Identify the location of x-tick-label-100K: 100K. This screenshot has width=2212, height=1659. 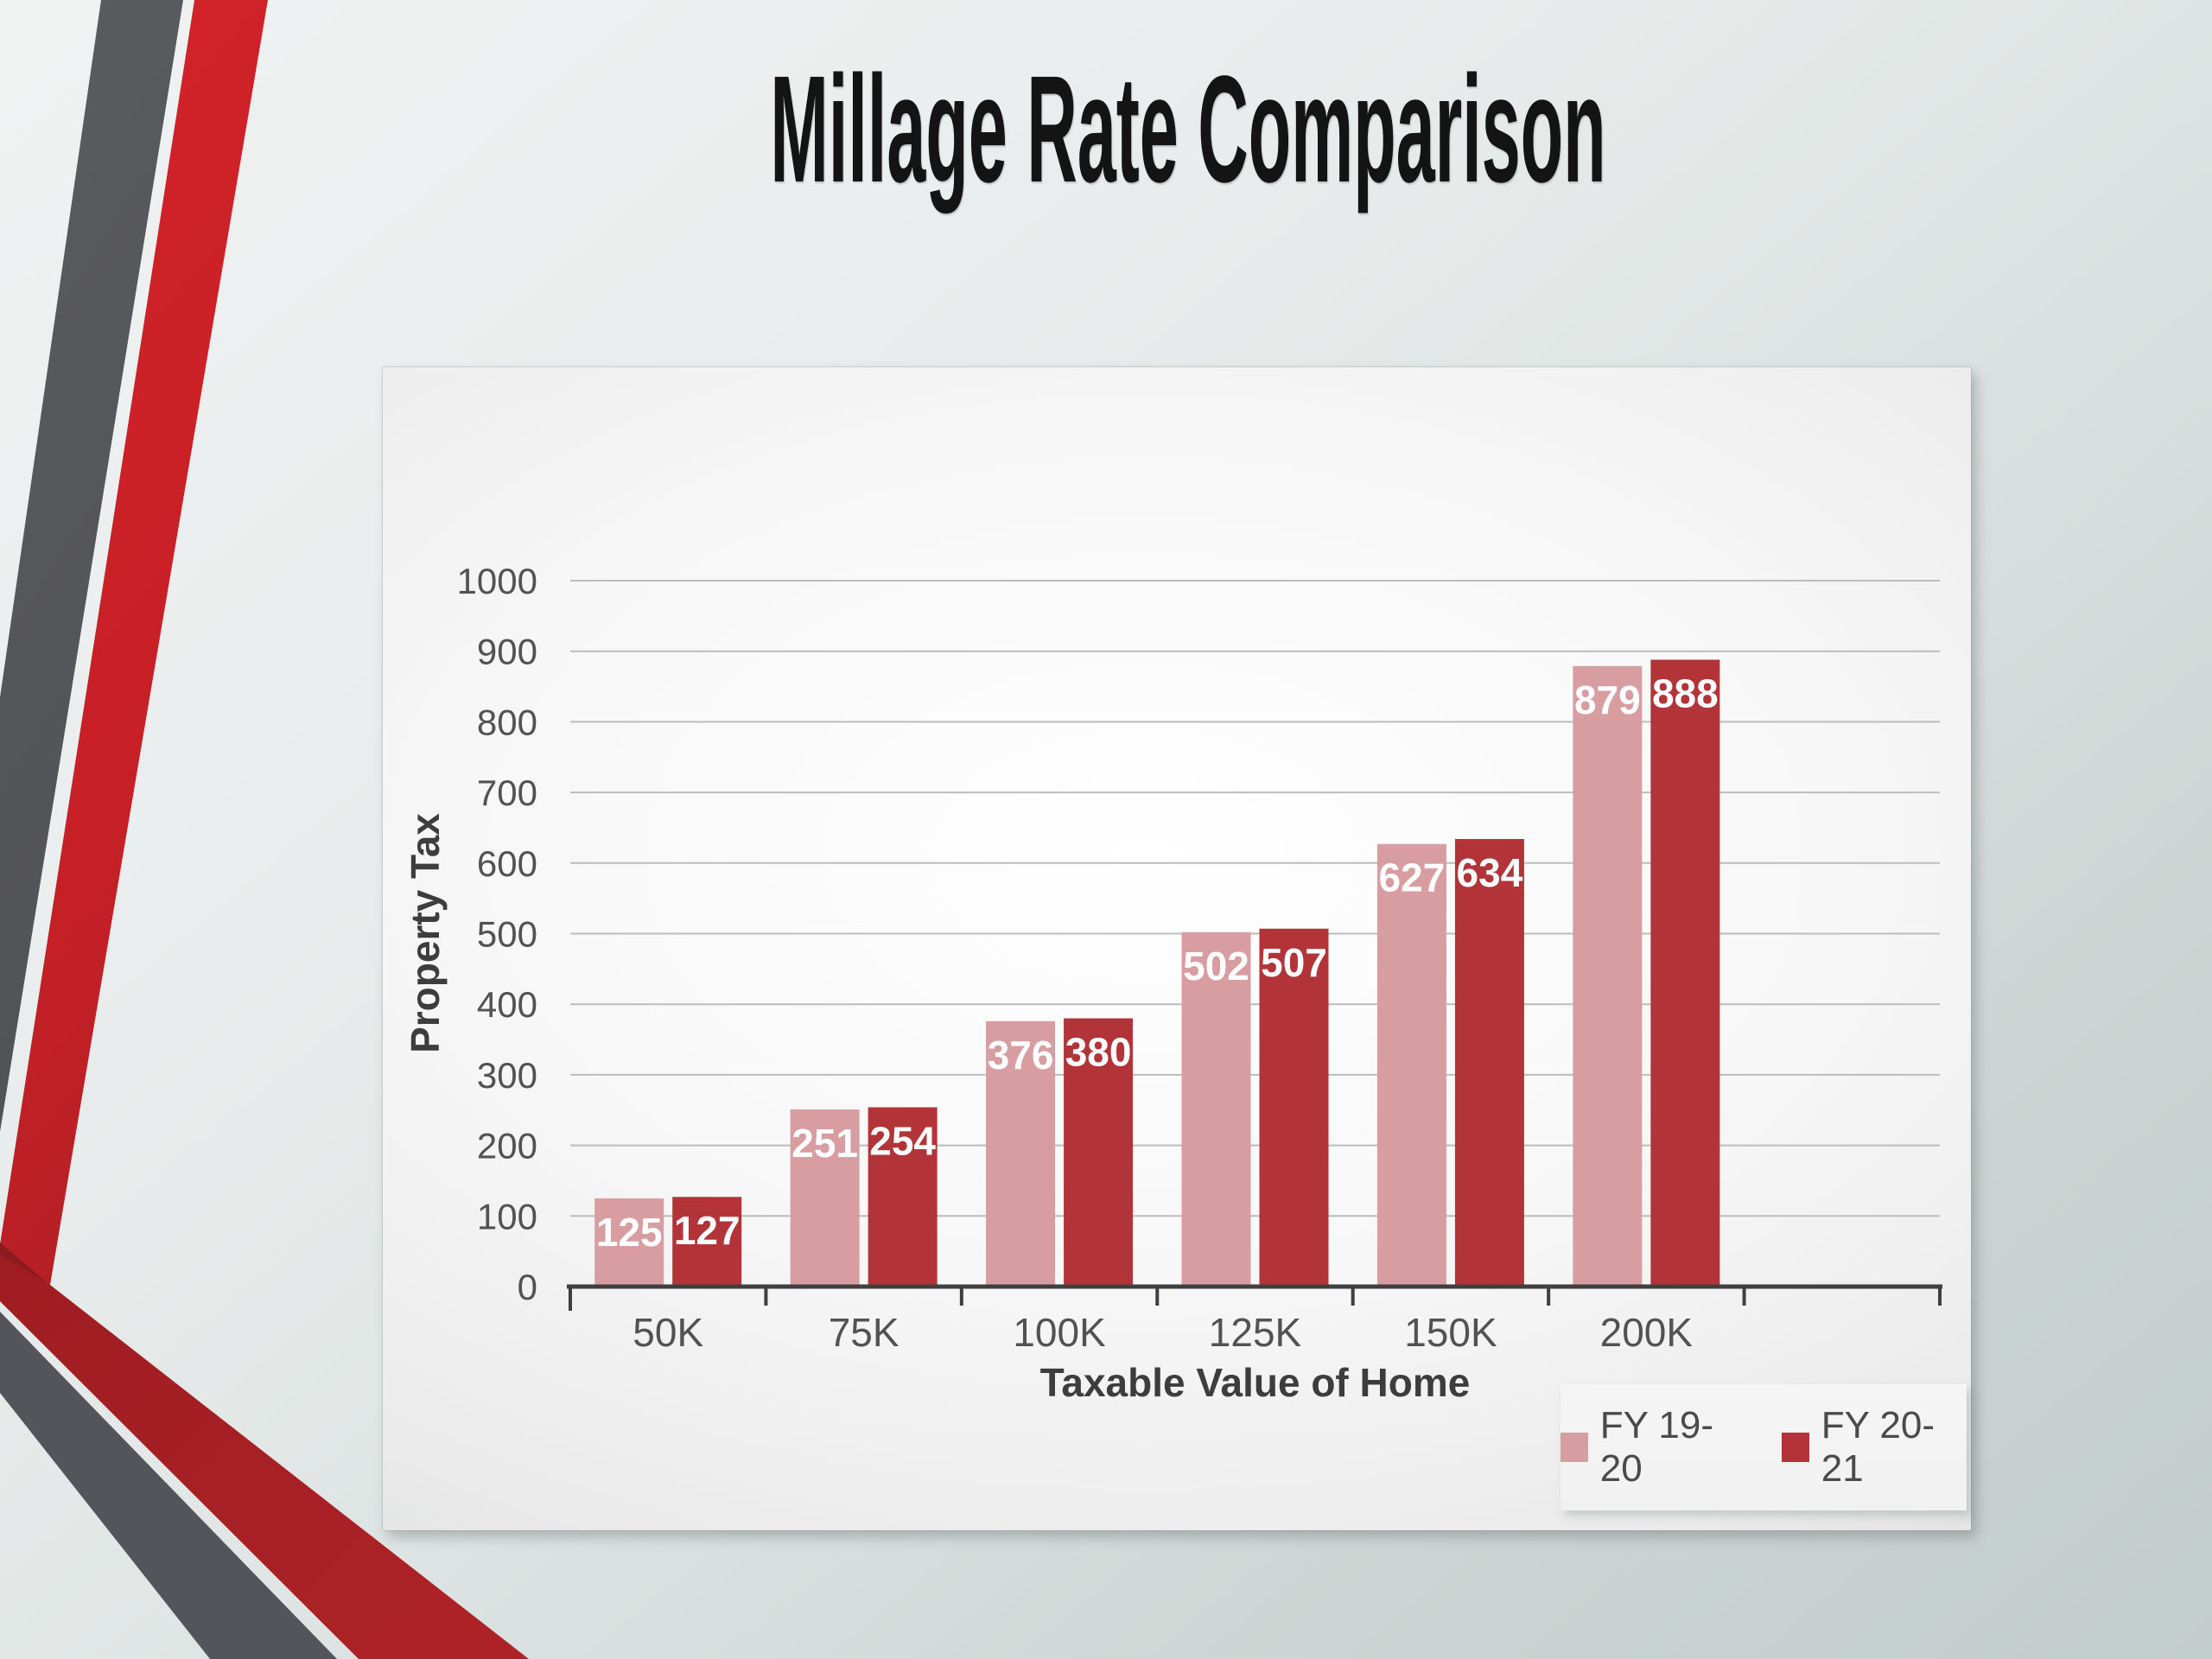
(1059, 1332).